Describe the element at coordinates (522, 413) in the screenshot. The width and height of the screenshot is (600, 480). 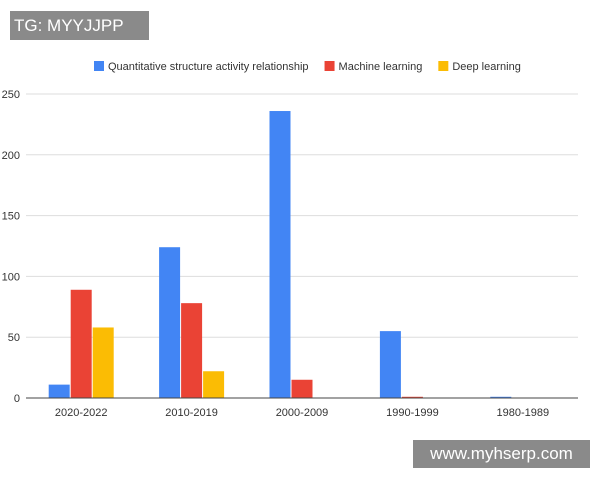
I see `x-tick-label: 1980-1989` at that location.